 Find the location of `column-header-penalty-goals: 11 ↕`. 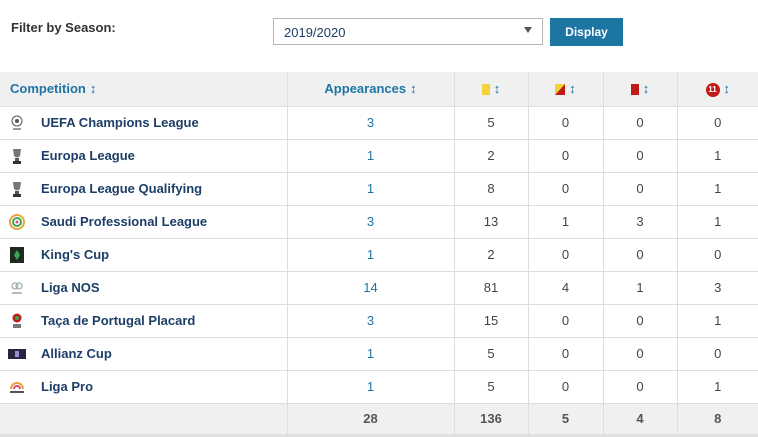

column-header-penalty-goals: 11 ↕ is located at coordinates (717, 89).